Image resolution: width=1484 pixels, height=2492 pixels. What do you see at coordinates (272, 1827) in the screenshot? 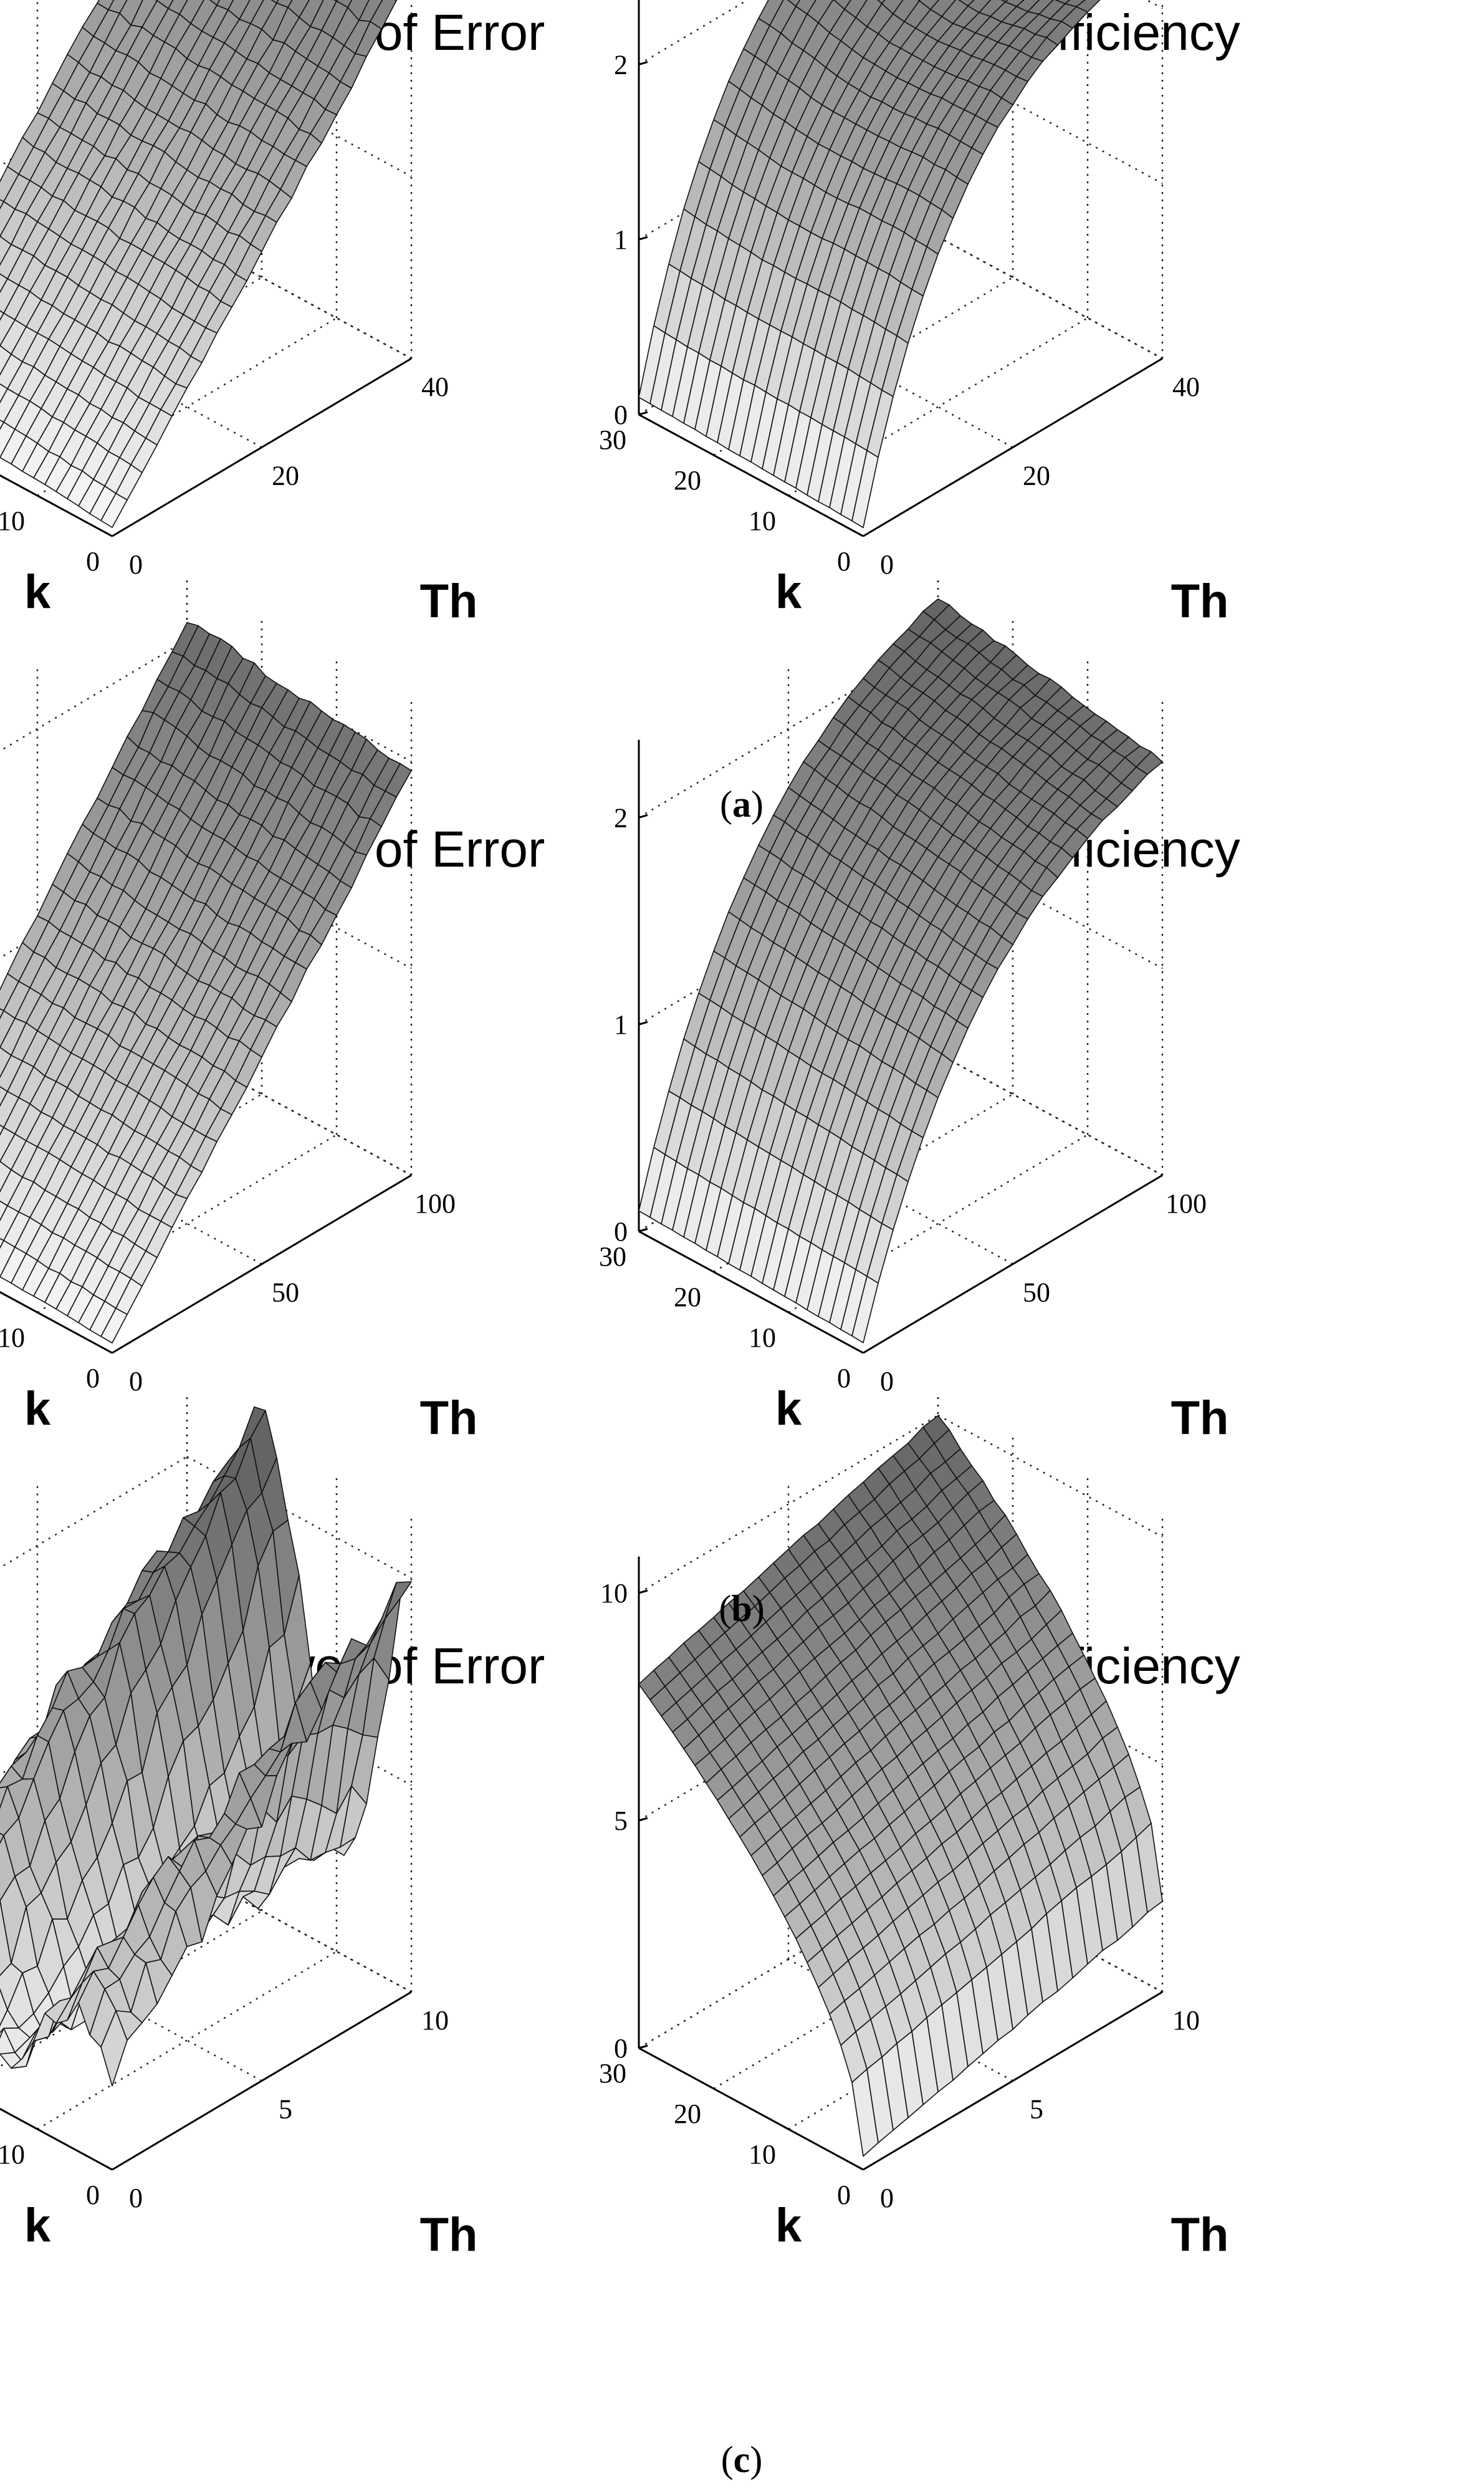
I see `panel-c-left: Power of Error05010005100102030Thk` at bounding box center [272, 1827].